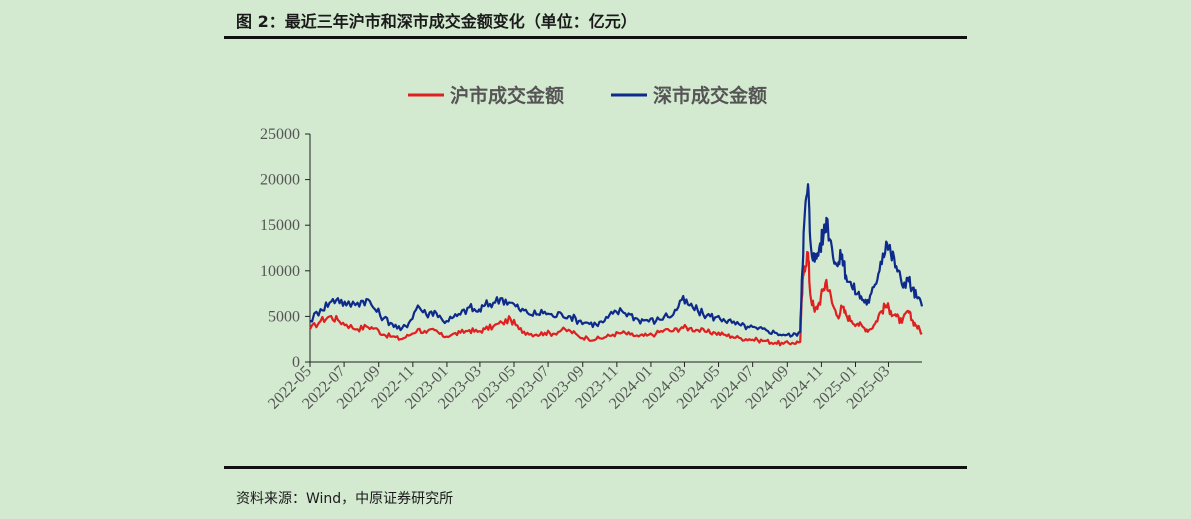  What do you see at coordinates (595, 467) in the screenshot?
I see `bottom-rule` at bounding box center [595, 467].